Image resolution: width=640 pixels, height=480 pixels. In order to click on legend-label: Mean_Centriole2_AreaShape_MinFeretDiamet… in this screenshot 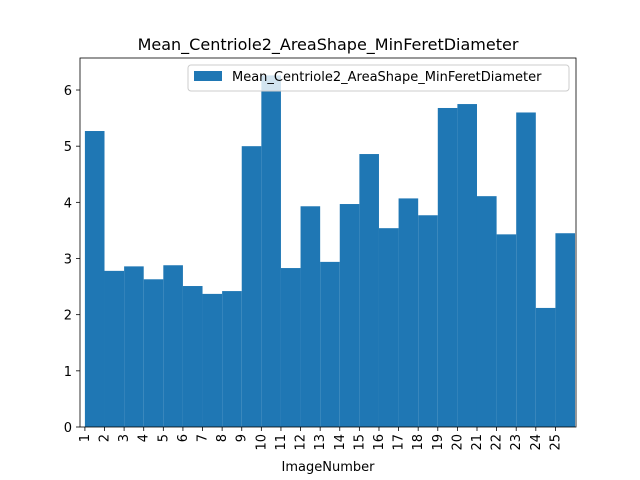, I will do `click(387, 77)`.